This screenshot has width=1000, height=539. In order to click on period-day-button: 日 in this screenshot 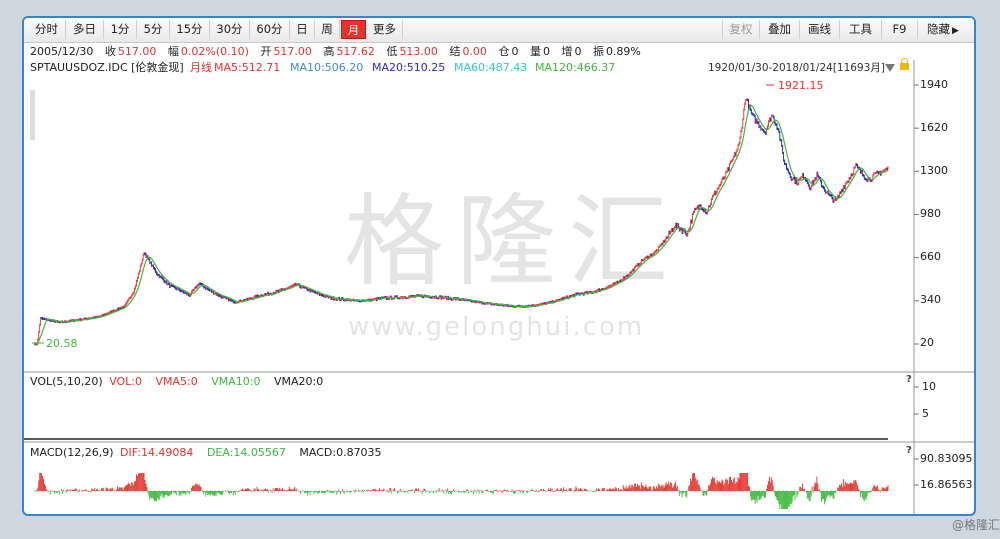, I will do `click(302, 29)`.